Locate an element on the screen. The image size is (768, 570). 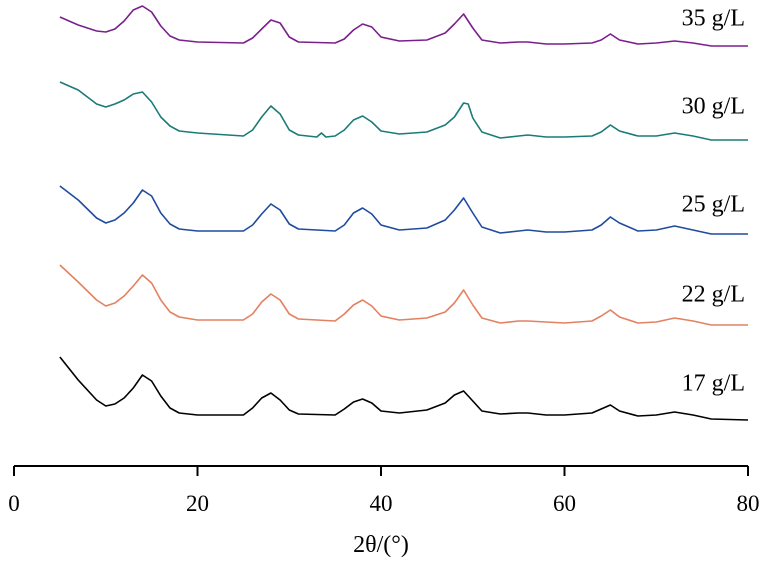
x-tick-label-0: 0 is located at coordinates (14, 503).